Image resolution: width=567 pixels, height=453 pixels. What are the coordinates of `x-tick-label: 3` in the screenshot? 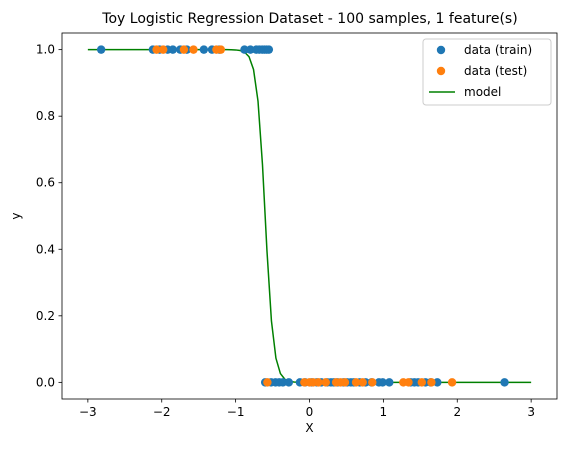 It's located at (531, 412).